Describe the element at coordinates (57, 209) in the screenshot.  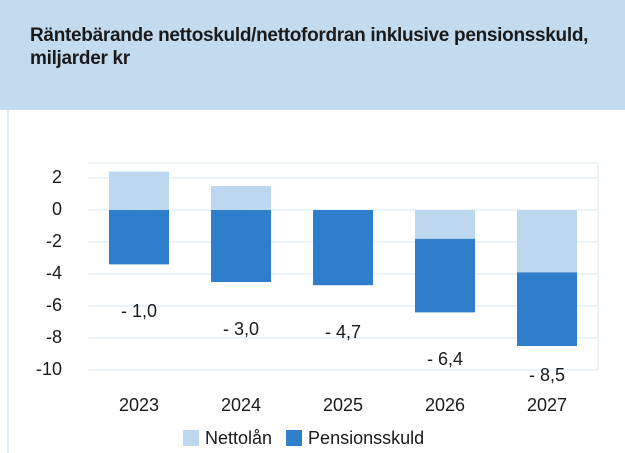
I see `y-tick-label: 0` at that location.